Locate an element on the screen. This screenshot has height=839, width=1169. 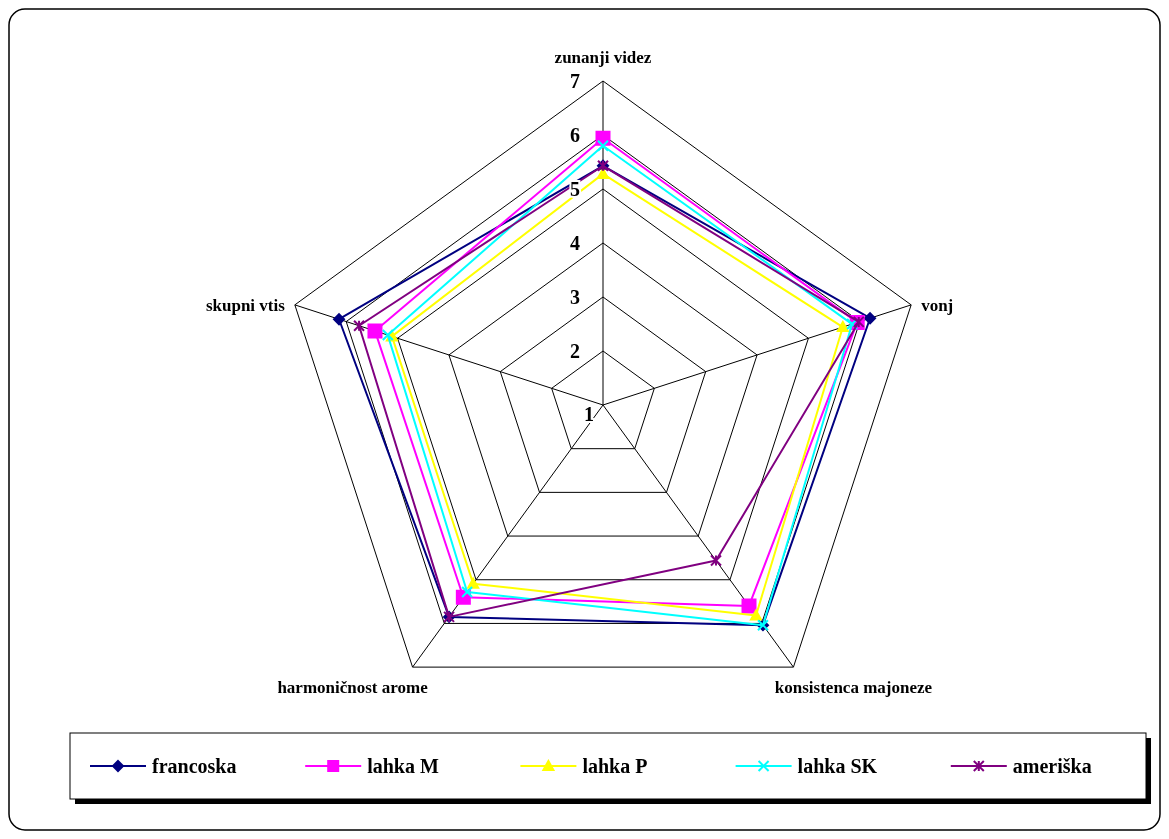
spoke-label: konsistenca majoneze is located at coordinates (853, 688).